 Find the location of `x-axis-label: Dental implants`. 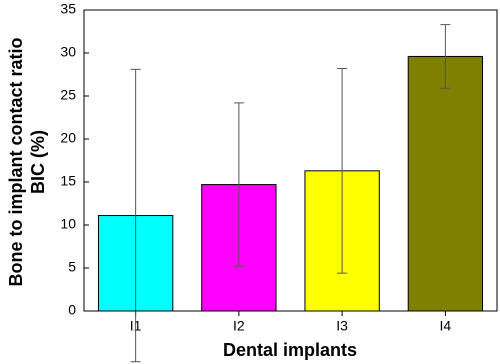

x-axis-label: Dental implants is located at coordinates (290, 350).